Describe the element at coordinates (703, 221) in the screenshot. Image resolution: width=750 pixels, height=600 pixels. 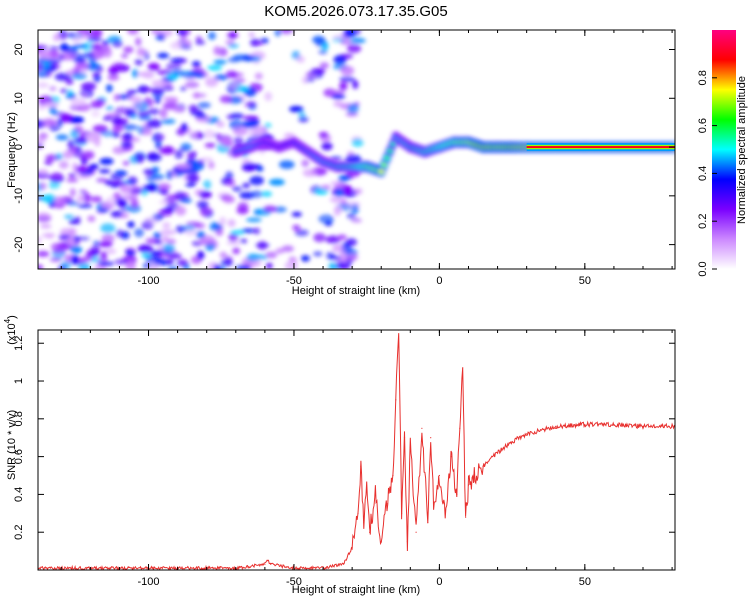
I see `colorbar-tick-label: 0.2` at that location.